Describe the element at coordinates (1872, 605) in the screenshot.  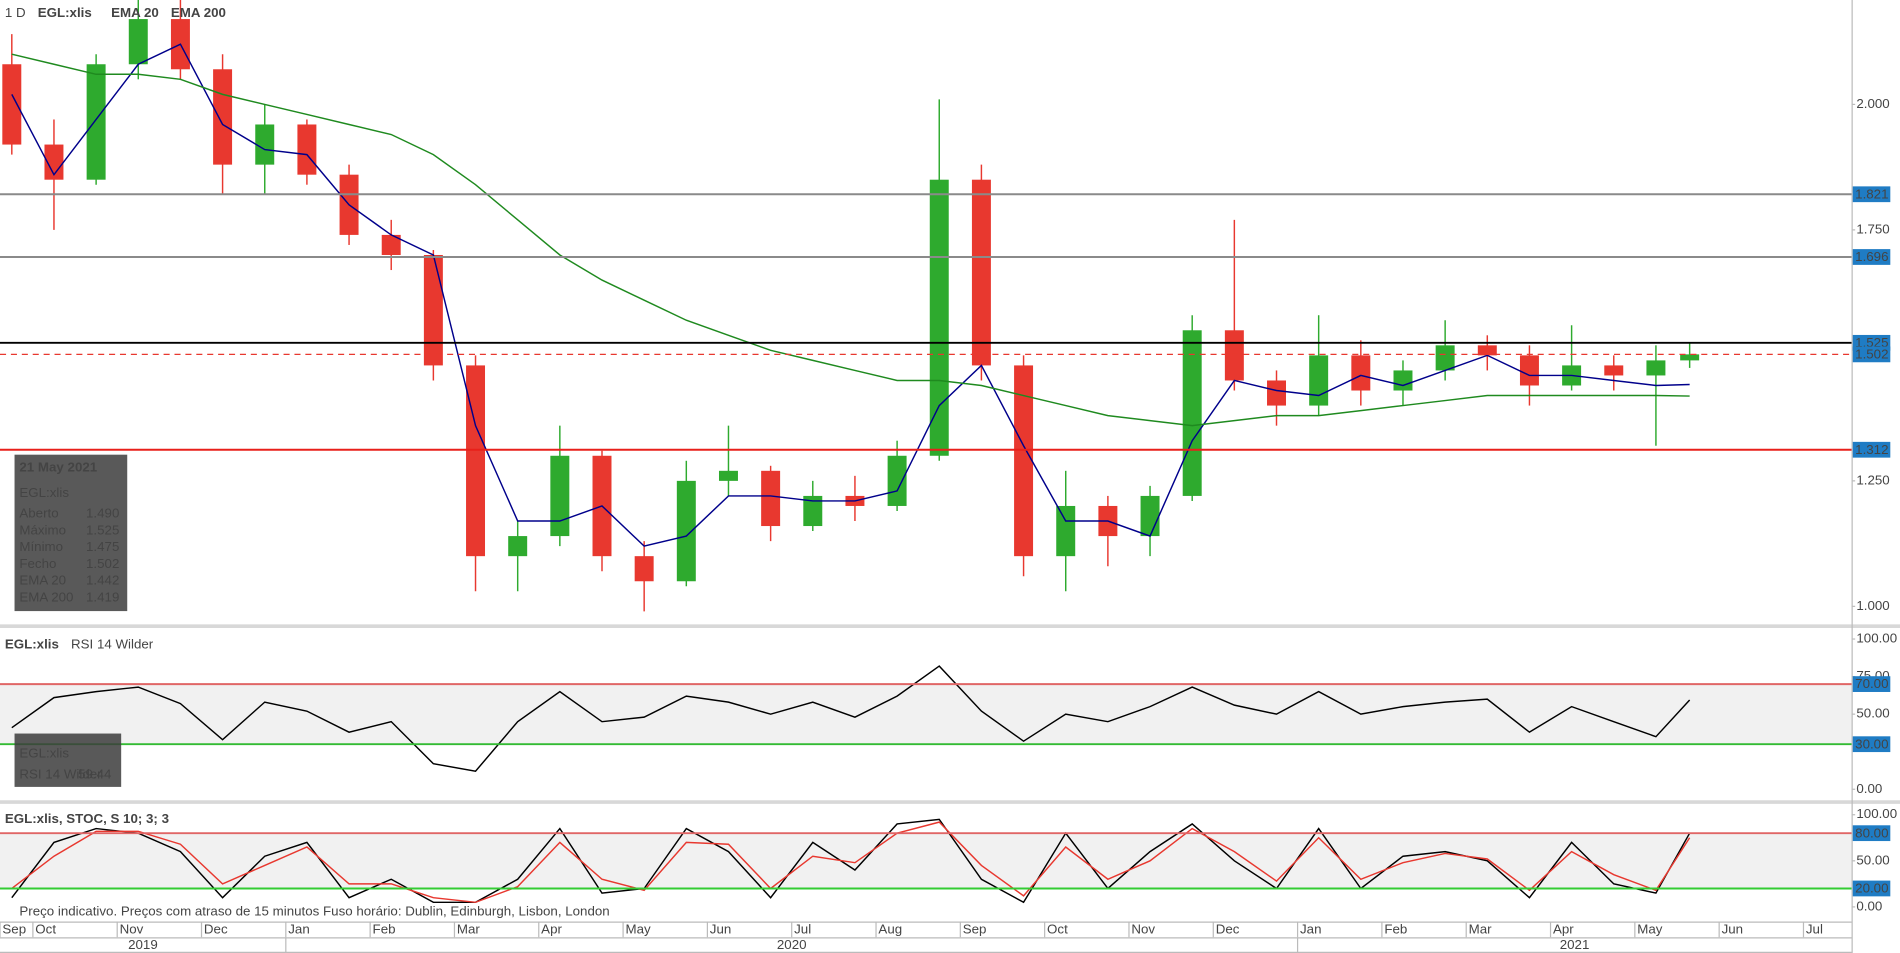
I see `y-tick-label: 1.000` at that location.